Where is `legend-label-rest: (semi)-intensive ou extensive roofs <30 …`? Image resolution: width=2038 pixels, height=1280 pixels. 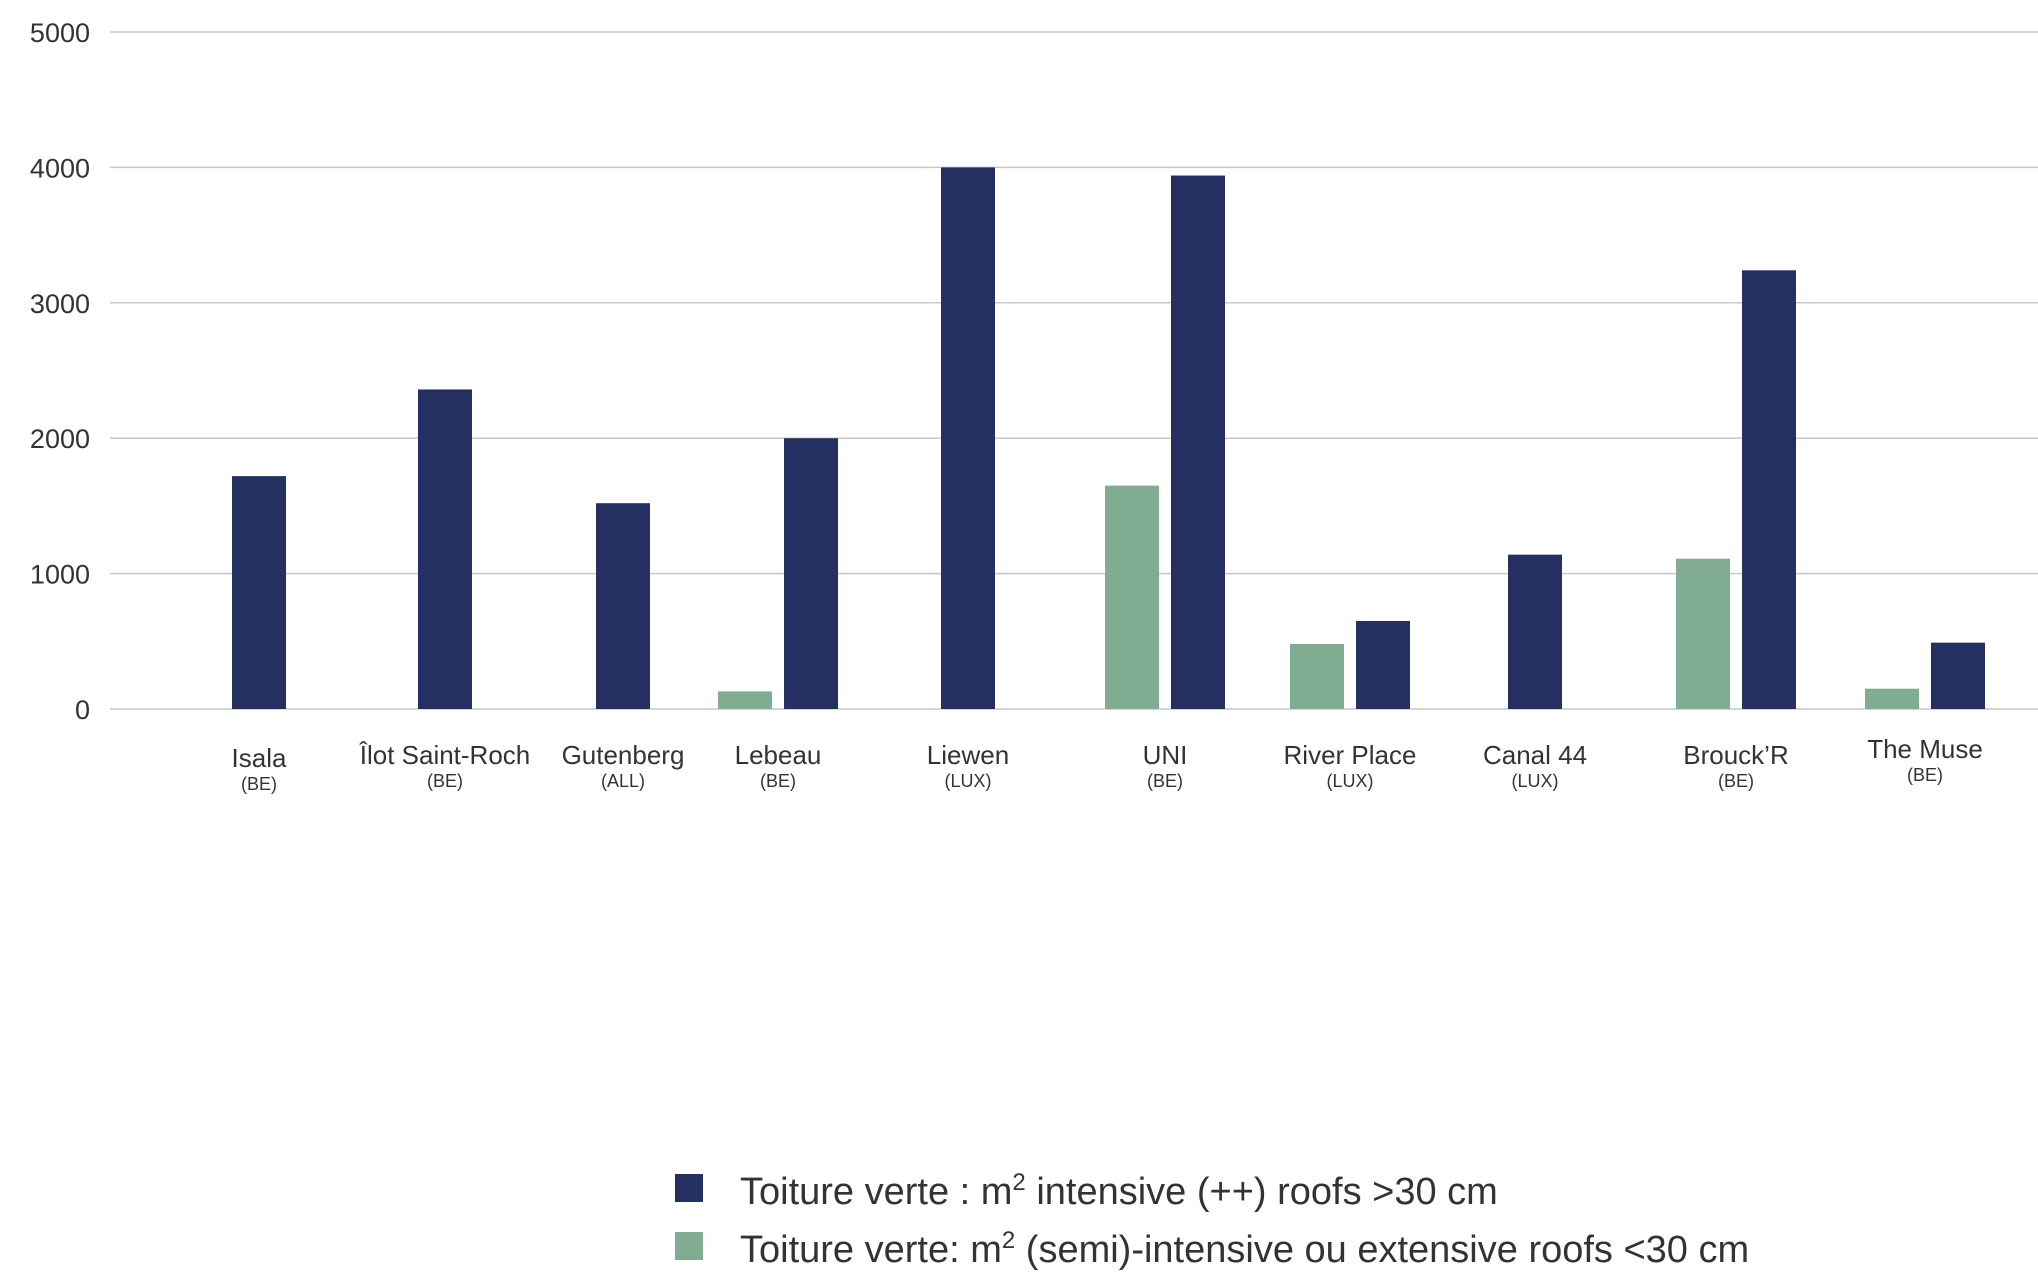 legend-label-rest: (semi)-intensive ou extensive roofs <30 … is located at coordinates (1382, 1250).